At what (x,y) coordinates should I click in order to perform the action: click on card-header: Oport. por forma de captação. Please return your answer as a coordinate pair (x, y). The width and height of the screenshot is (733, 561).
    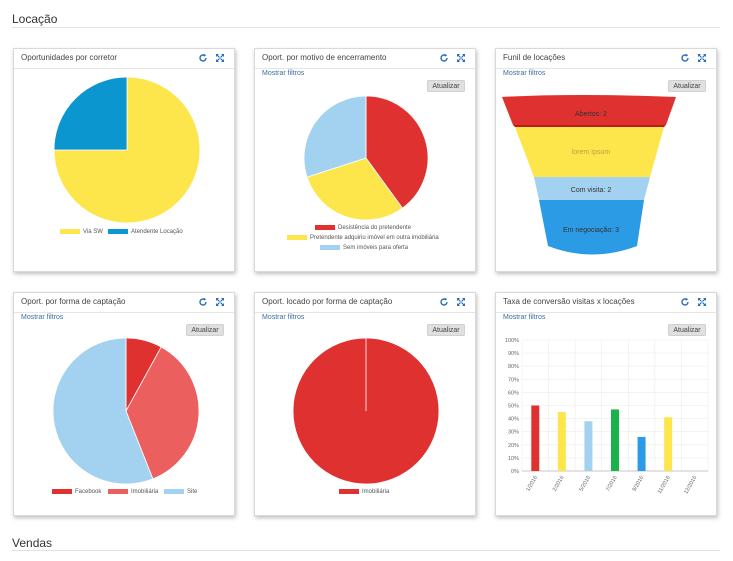
    Looking at the image, I should click on (124, 303).